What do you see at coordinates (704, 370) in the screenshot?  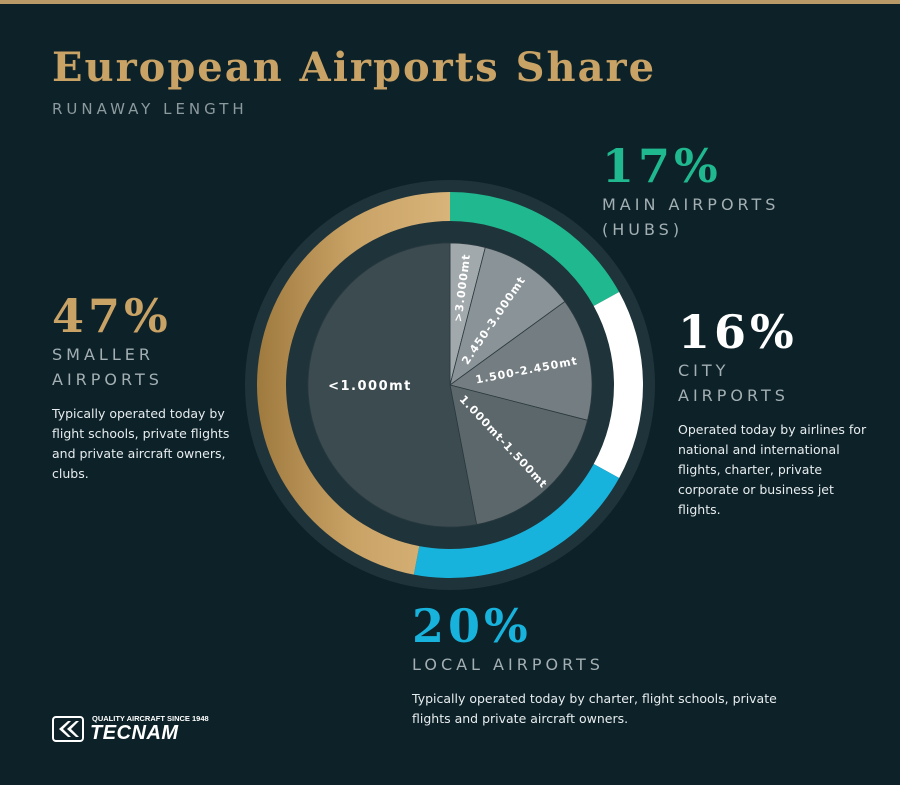 I see `city-airports-label-line1: CITY` at bounding box center [704, 370].